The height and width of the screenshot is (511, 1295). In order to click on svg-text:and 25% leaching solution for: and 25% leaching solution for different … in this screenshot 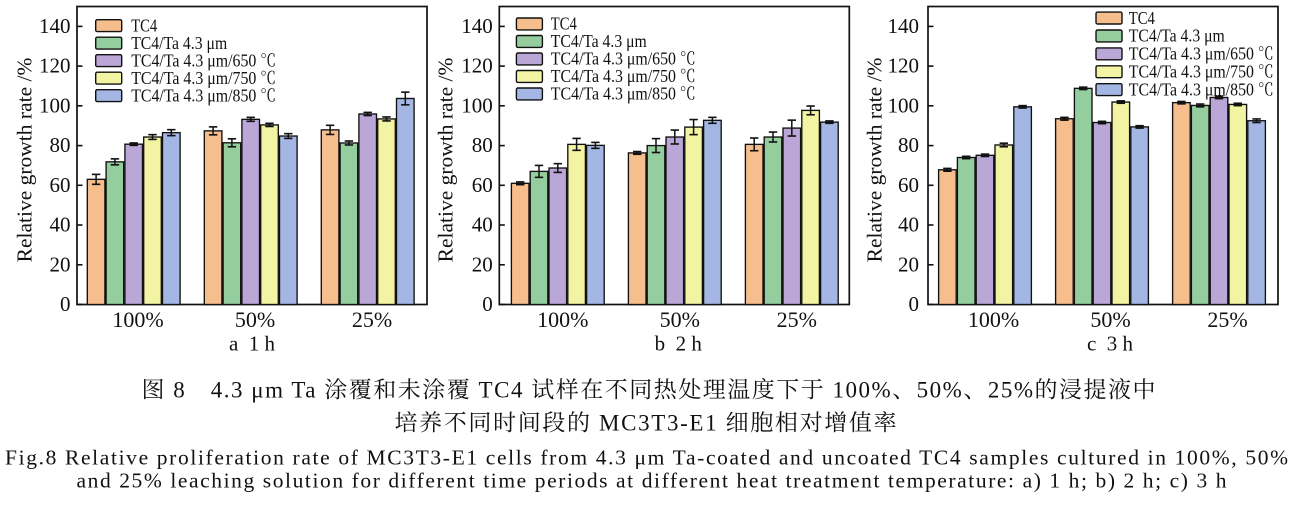, I will do `click(652, 481)`.